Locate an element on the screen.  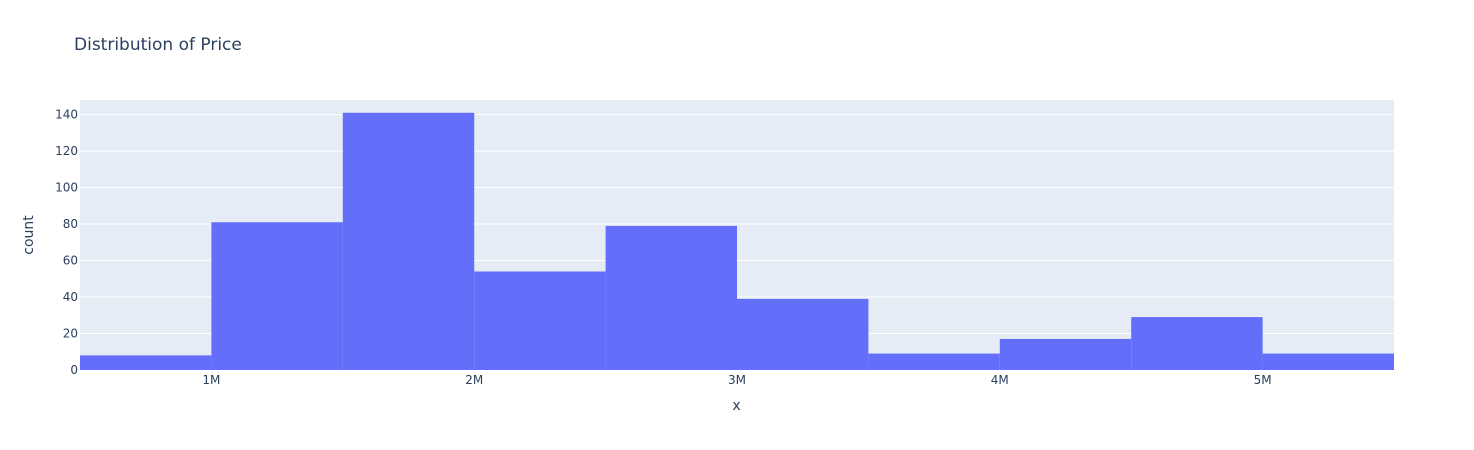
x-tick-label: 3M is located at coordinates (737, 380).